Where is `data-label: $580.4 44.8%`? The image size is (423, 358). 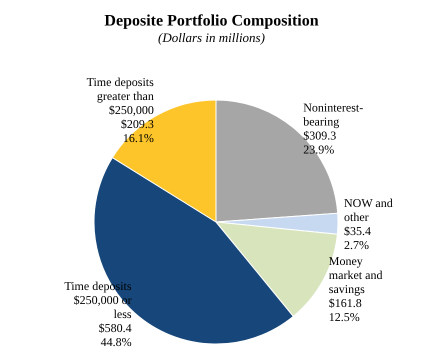 data-label: $580.4 44.8% is located at coordinates (115, 335).